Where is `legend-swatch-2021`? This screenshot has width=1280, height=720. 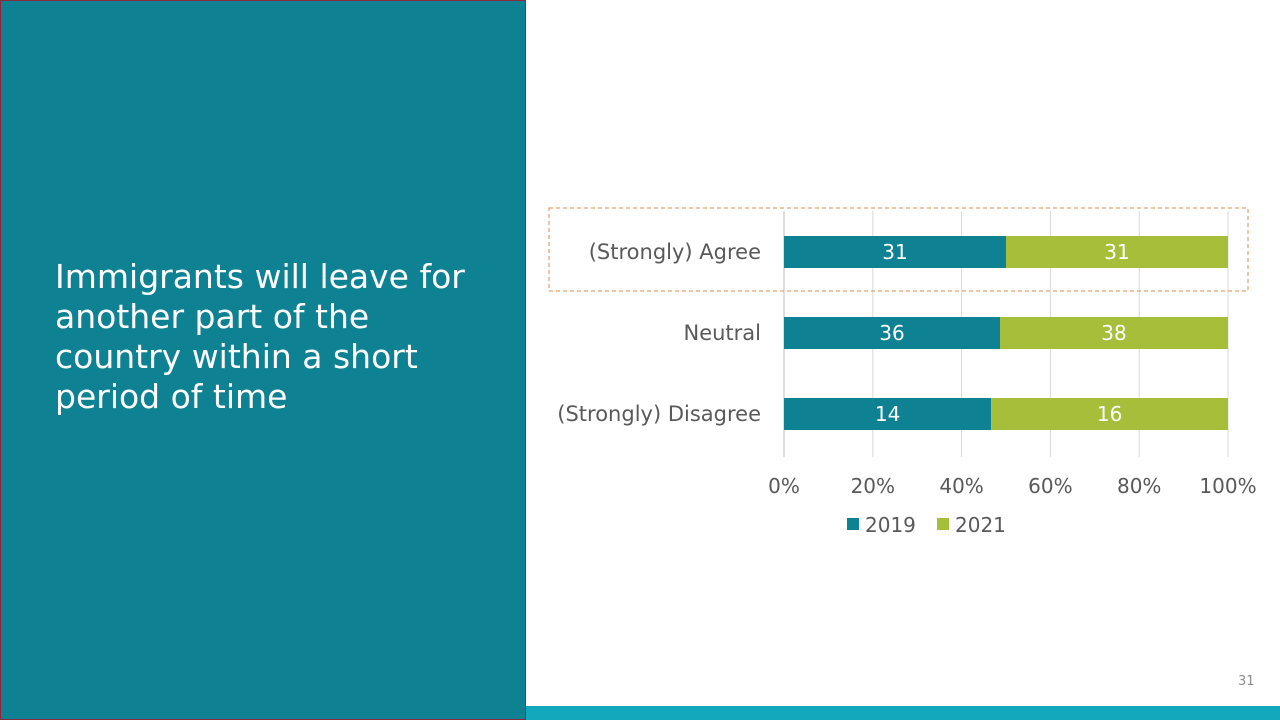
legend-swatch-2021 is located at coordinates (943, 524).